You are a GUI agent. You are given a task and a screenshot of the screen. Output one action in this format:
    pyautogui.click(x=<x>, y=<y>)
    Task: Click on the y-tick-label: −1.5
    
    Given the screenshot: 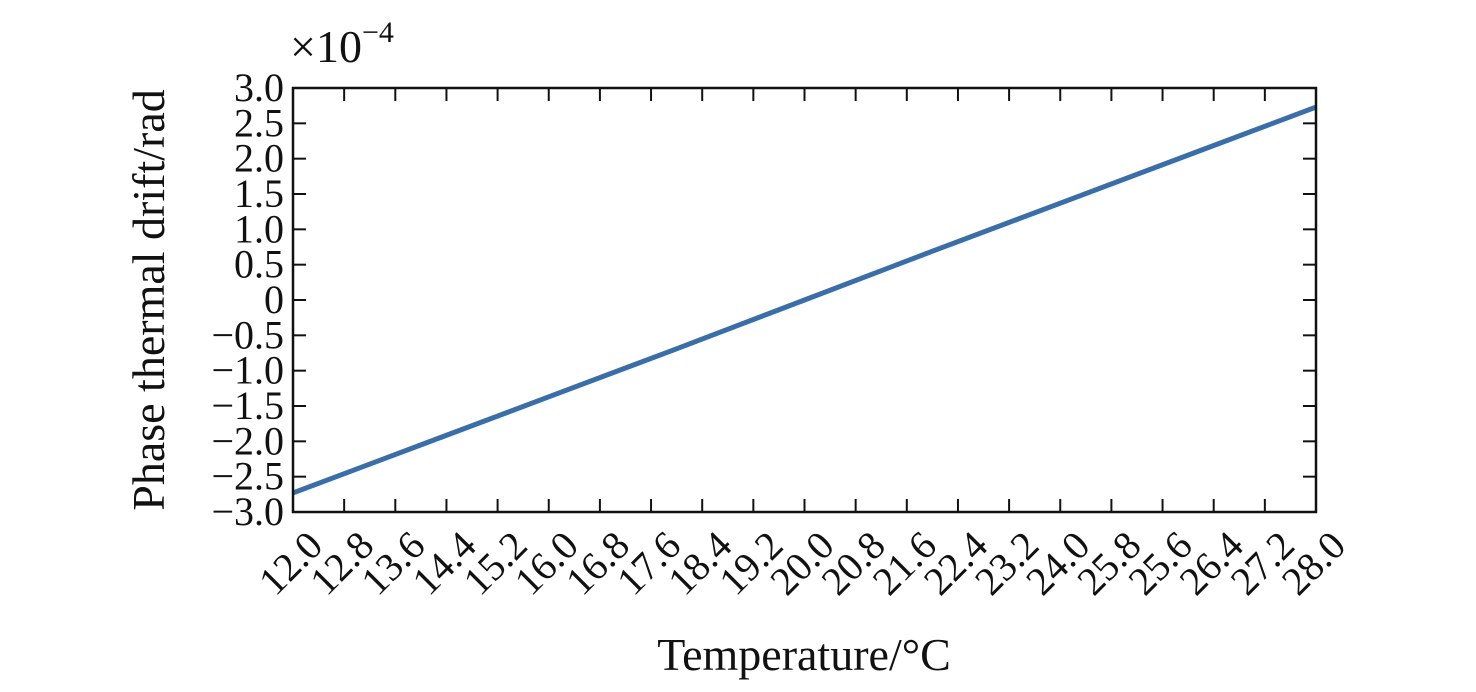 What is the action you would take?
    pyautogui.click(x=247, y=405)
    